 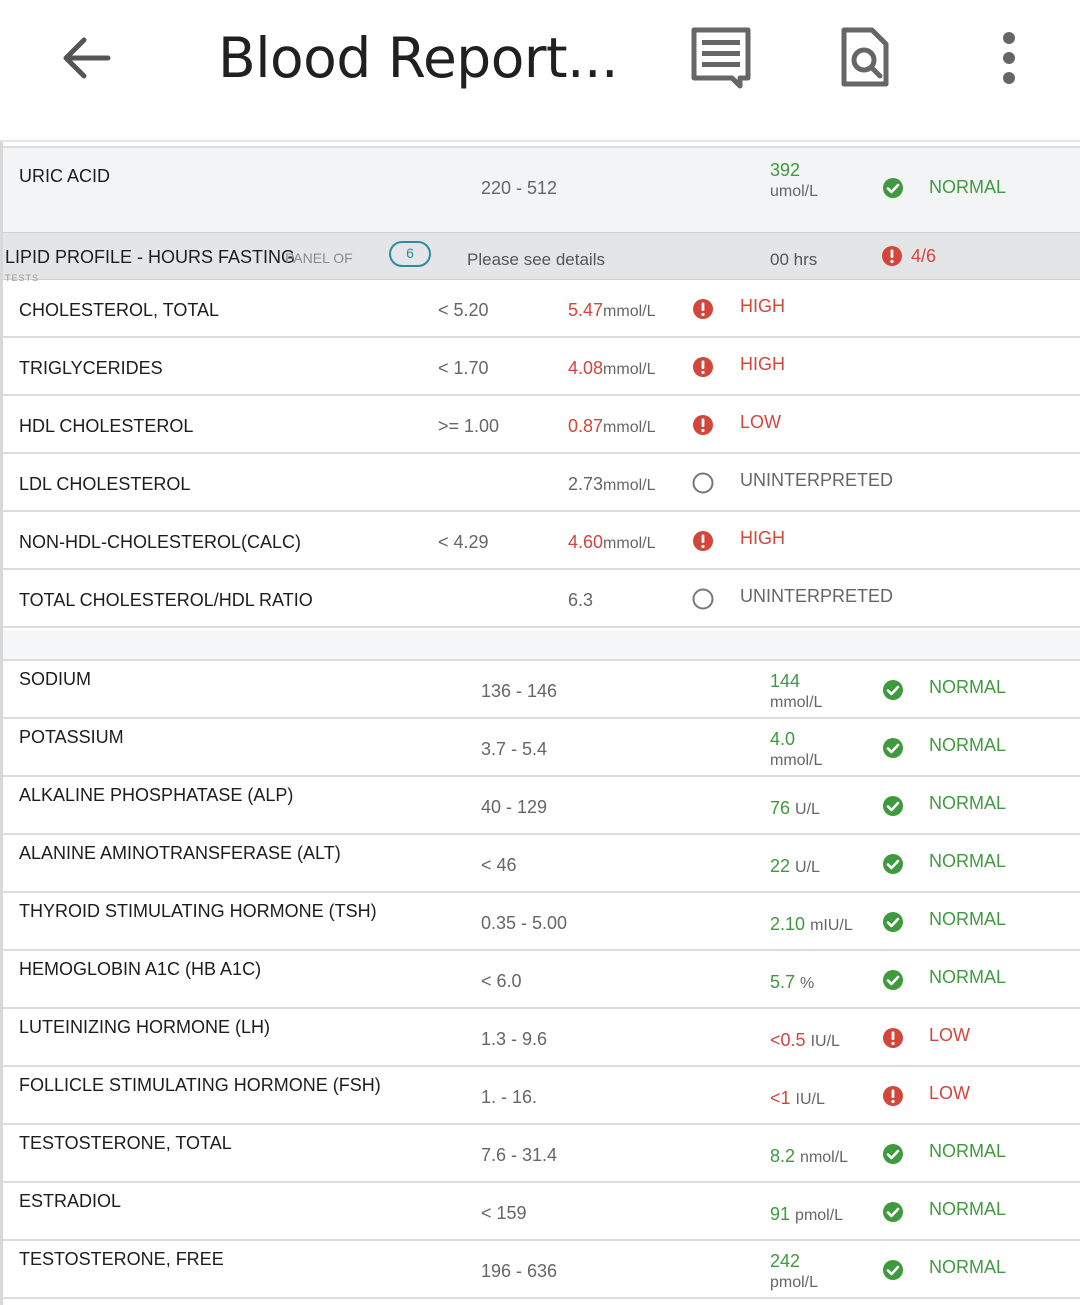 What do you see at coordinates (140, 969) in the screenshot?
I see `test-name: HEMOGLOBIN A1C (HB A1C)` at bounding box center [140, 969].